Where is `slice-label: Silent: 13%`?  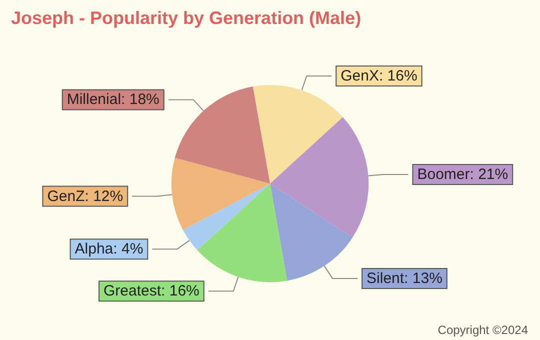 slice-label: Silent: 13% is located at coordinates (404, 278).